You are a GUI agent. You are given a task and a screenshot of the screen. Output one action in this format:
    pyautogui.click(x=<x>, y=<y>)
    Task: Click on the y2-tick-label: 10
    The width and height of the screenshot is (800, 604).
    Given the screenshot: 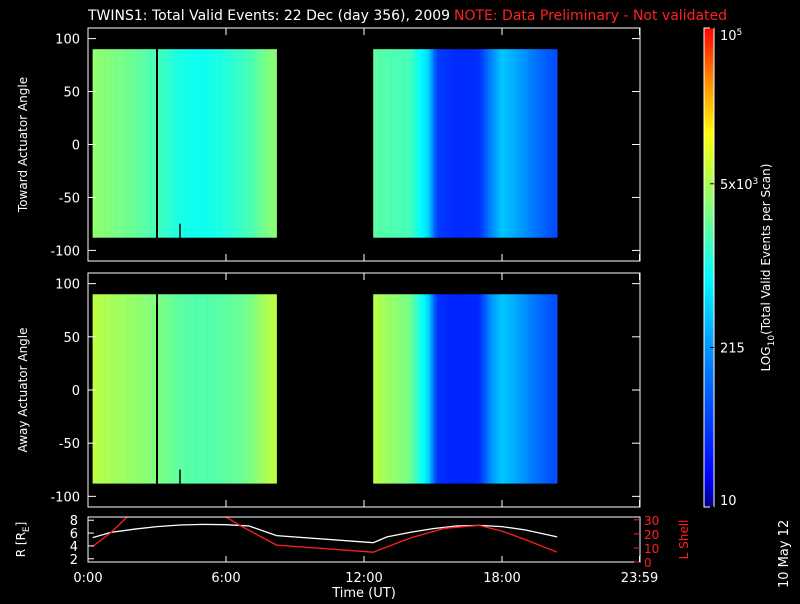 What is the action you would take?
    pyautogui.click(x=651, y=549)
    